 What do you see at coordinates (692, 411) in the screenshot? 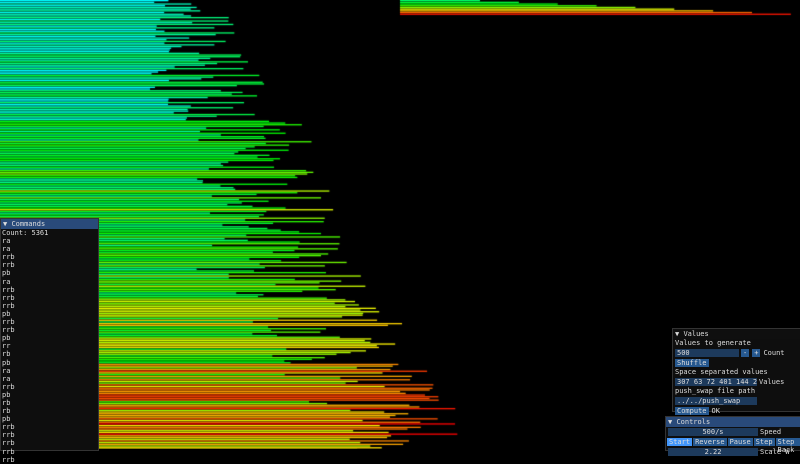
I see `compute-button: Compute` at bounding box center [692, 411].